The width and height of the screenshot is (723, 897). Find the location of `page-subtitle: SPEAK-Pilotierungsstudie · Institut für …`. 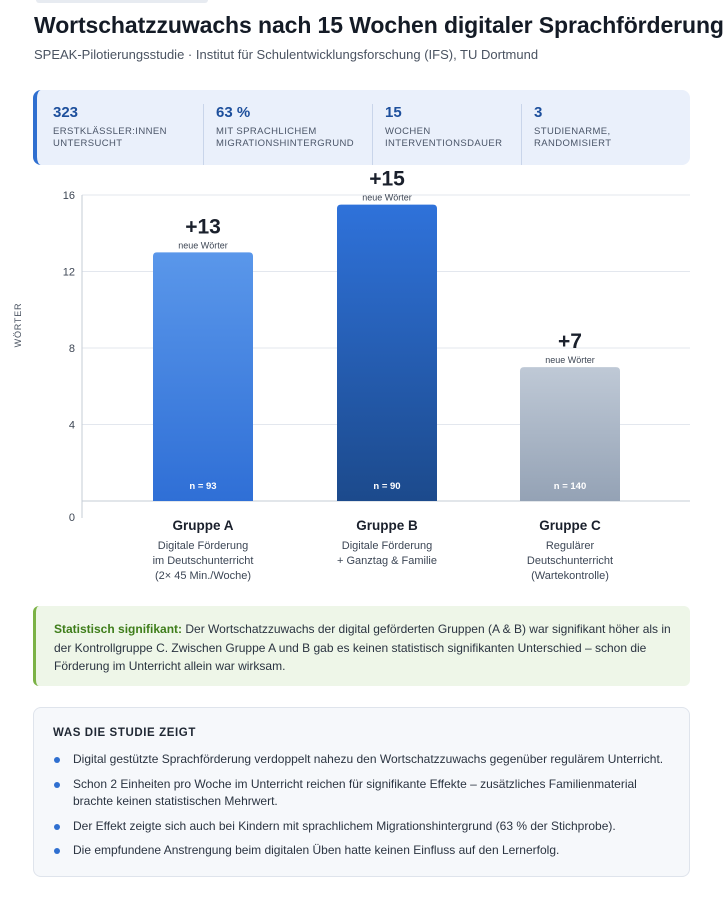

page-subtitle: SPEAK-Pilotierungsstudie · Institut für … is located at coordinates (286, 54).